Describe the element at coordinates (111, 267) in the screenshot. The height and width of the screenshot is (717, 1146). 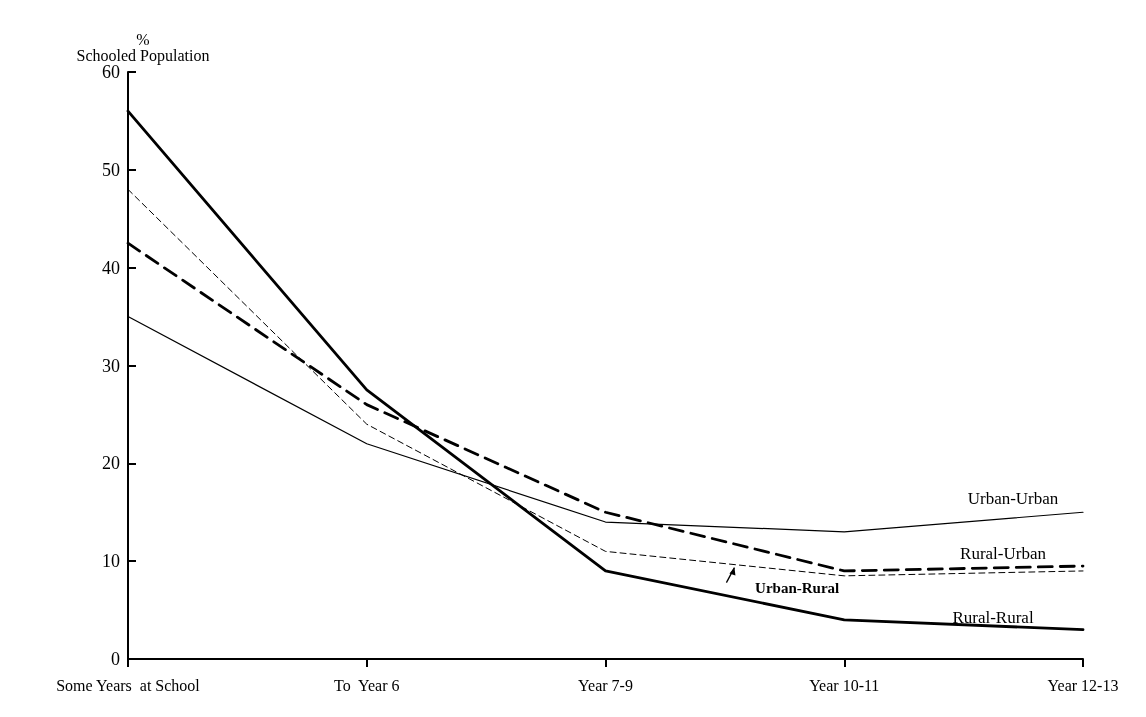
I see `y-tick-label: 40` at that location.